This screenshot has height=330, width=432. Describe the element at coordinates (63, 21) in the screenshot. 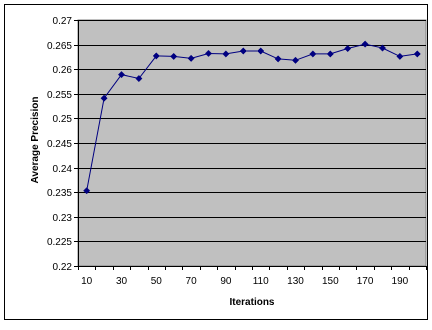

I see `y-tick-label: 0.27` at that location.